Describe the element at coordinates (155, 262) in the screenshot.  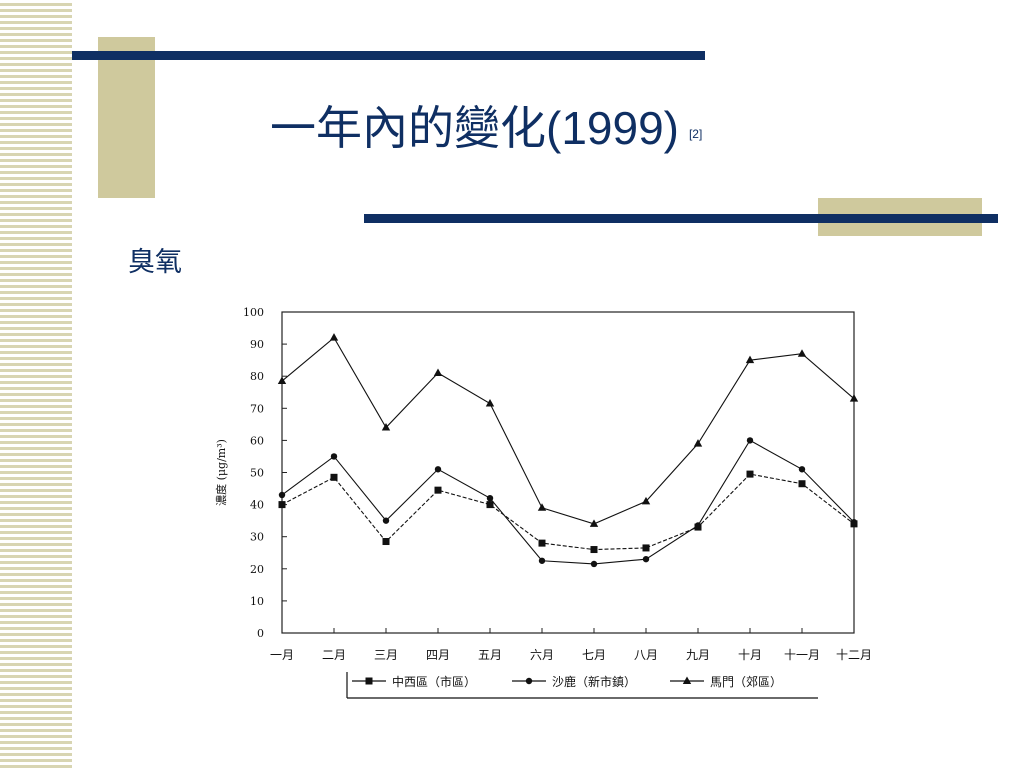
I see `slide-subtitle: 臭氧` at that location.